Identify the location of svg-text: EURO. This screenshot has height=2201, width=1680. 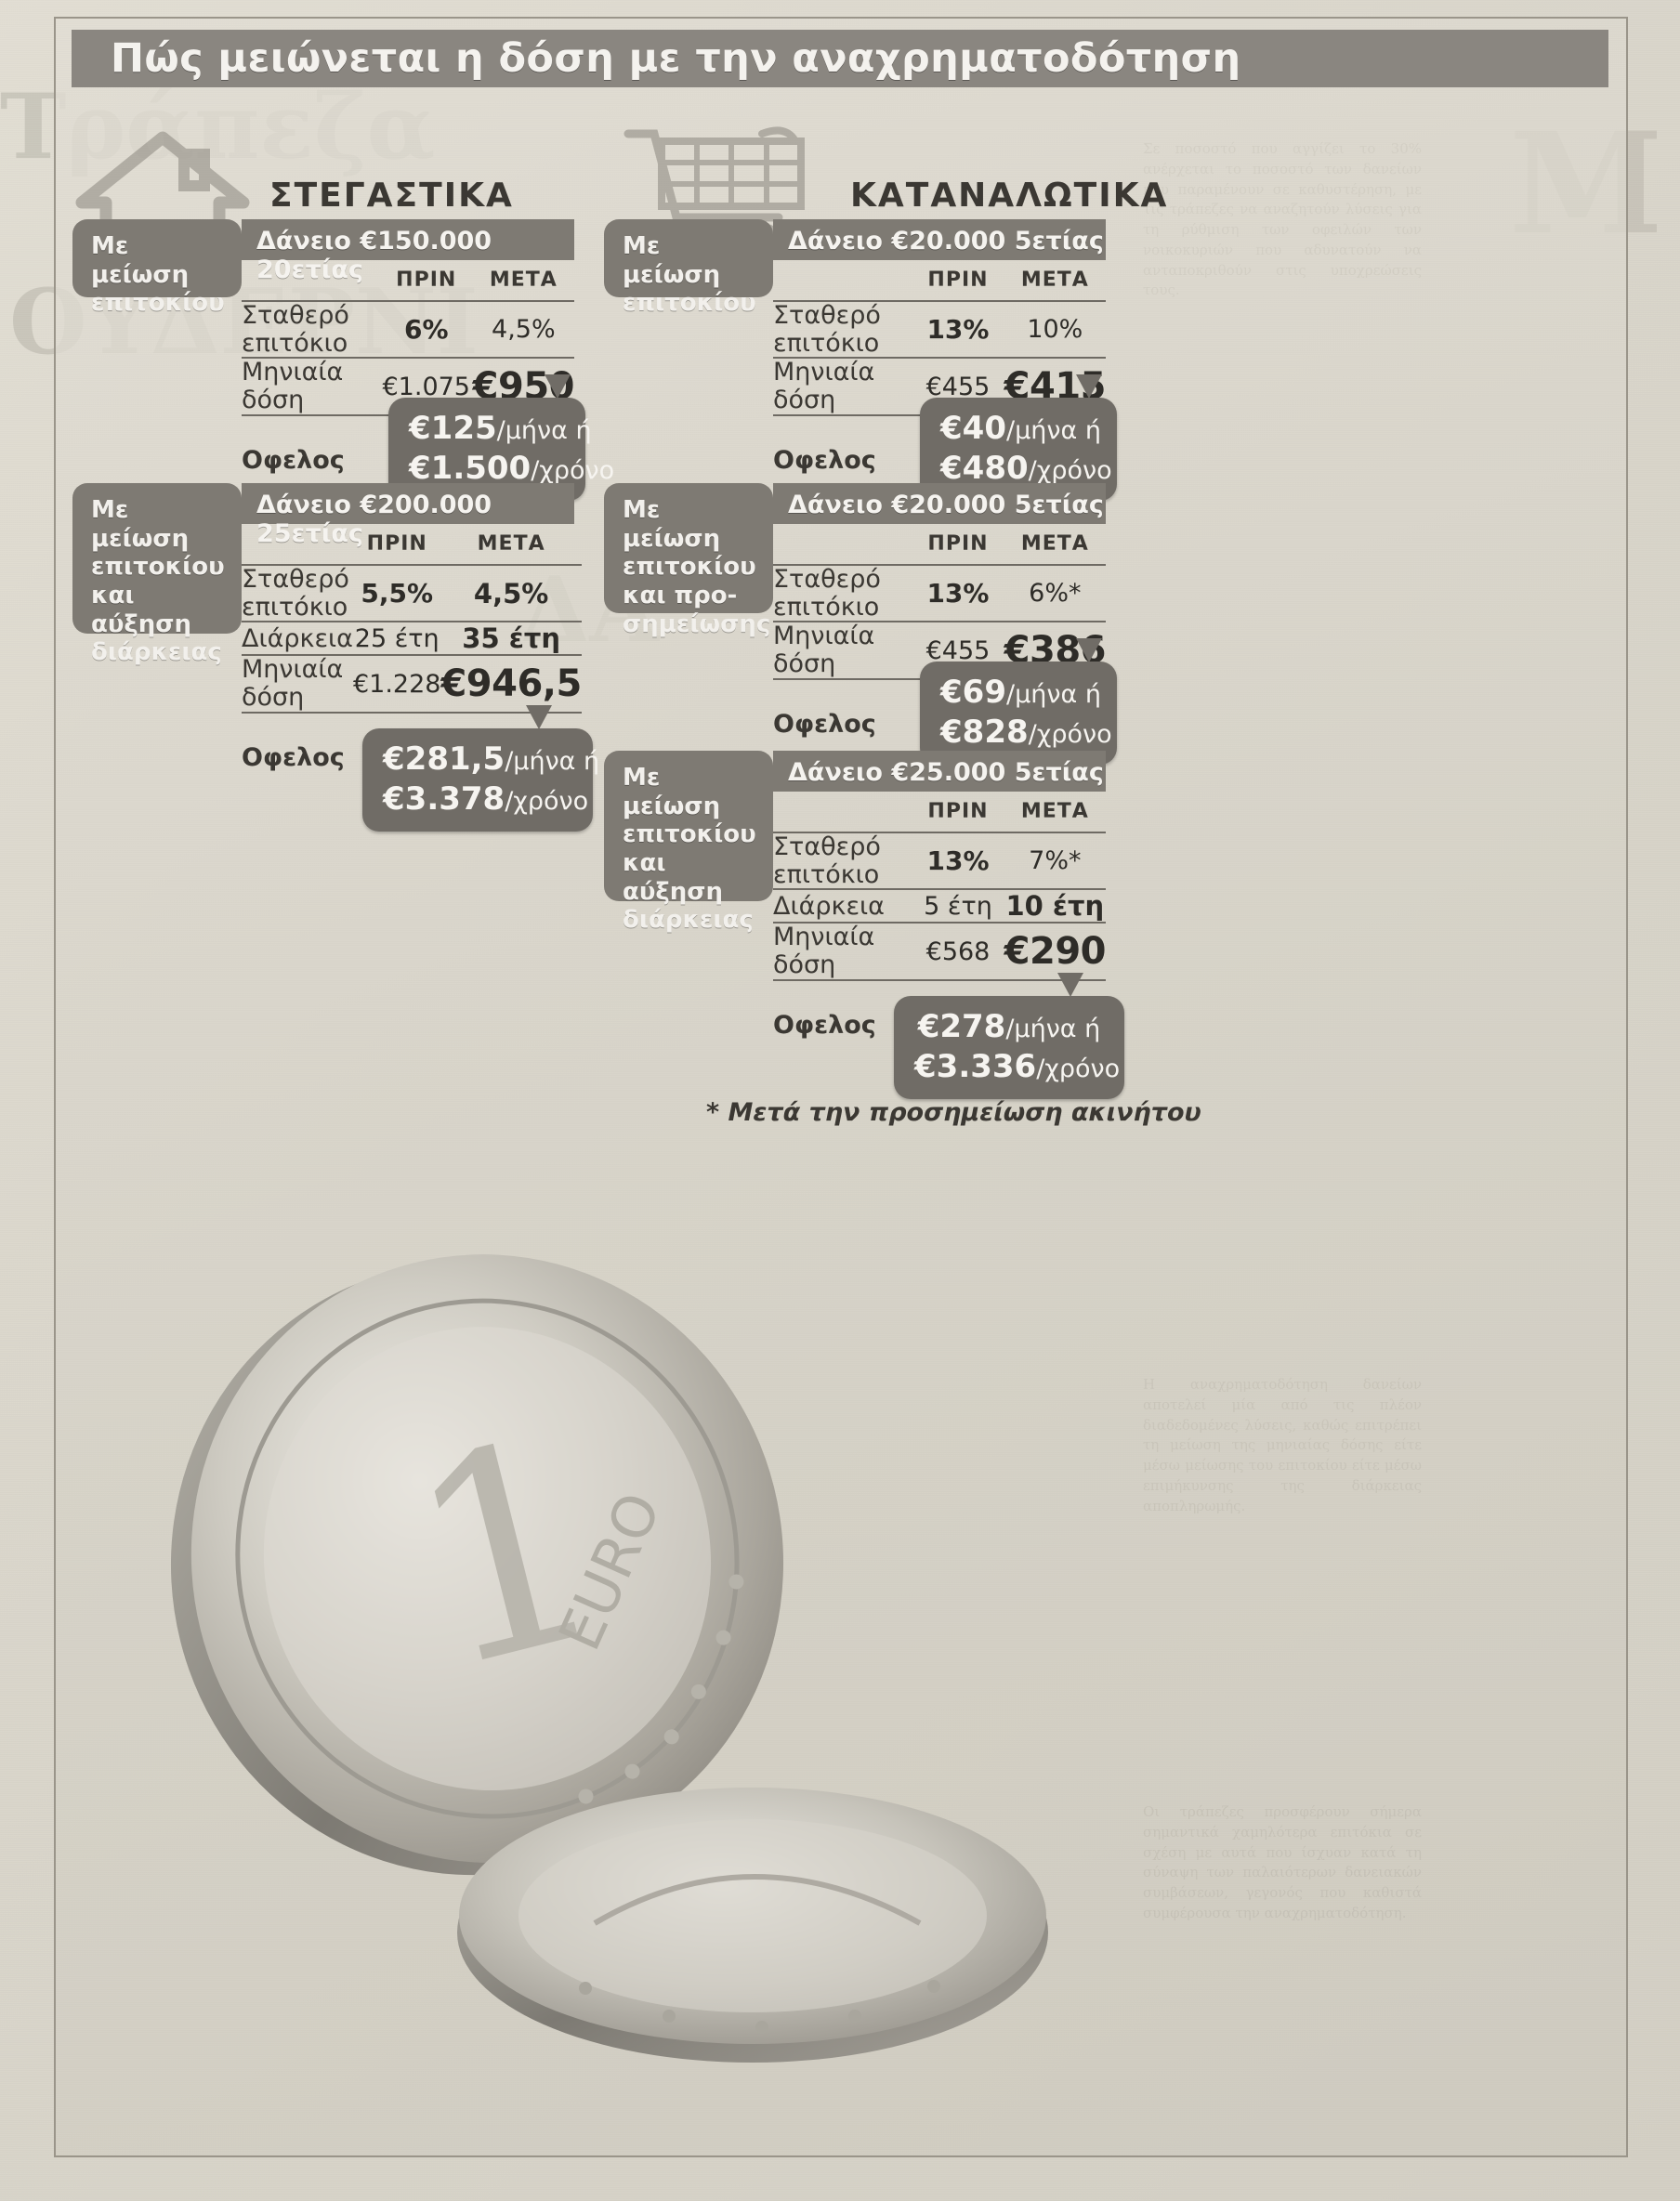
(609, 1571).